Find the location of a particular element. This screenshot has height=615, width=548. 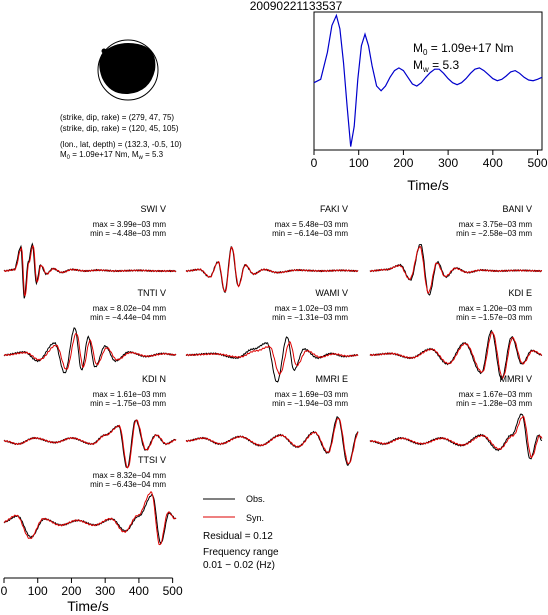

station-min: min = −6.43e−04 mm is located at coordinates (128, 484).